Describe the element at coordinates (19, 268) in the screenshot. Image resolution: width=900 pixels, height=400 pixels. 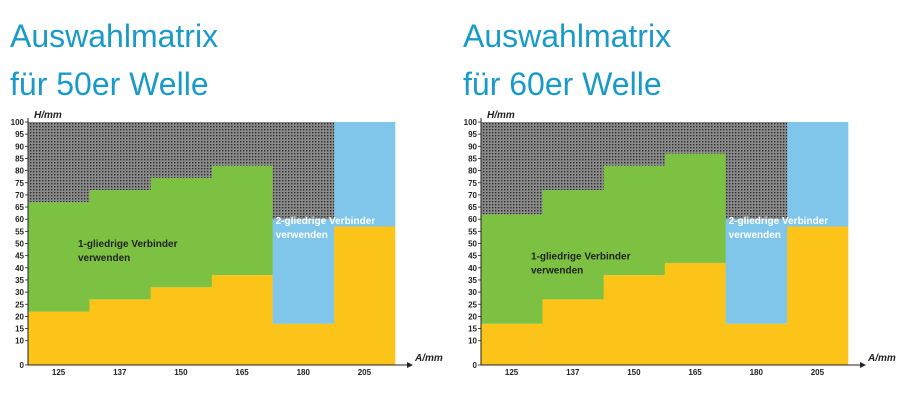
I see `y-tick-label: 40` at that location.